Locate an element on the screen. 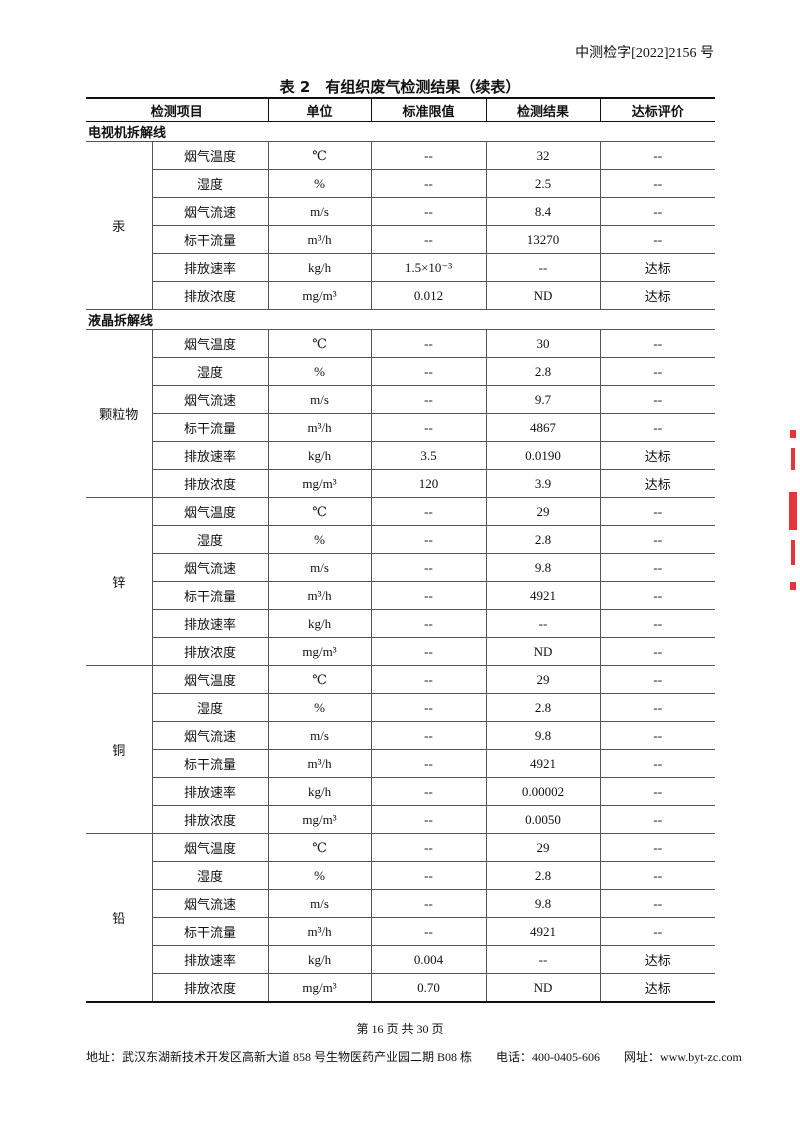 Image resolution: width=800 pixels, height=1131 pixels. table-row: 排放浓度 mg/m³ 0.012 ND 达标 is located at coordinates (401, 295).